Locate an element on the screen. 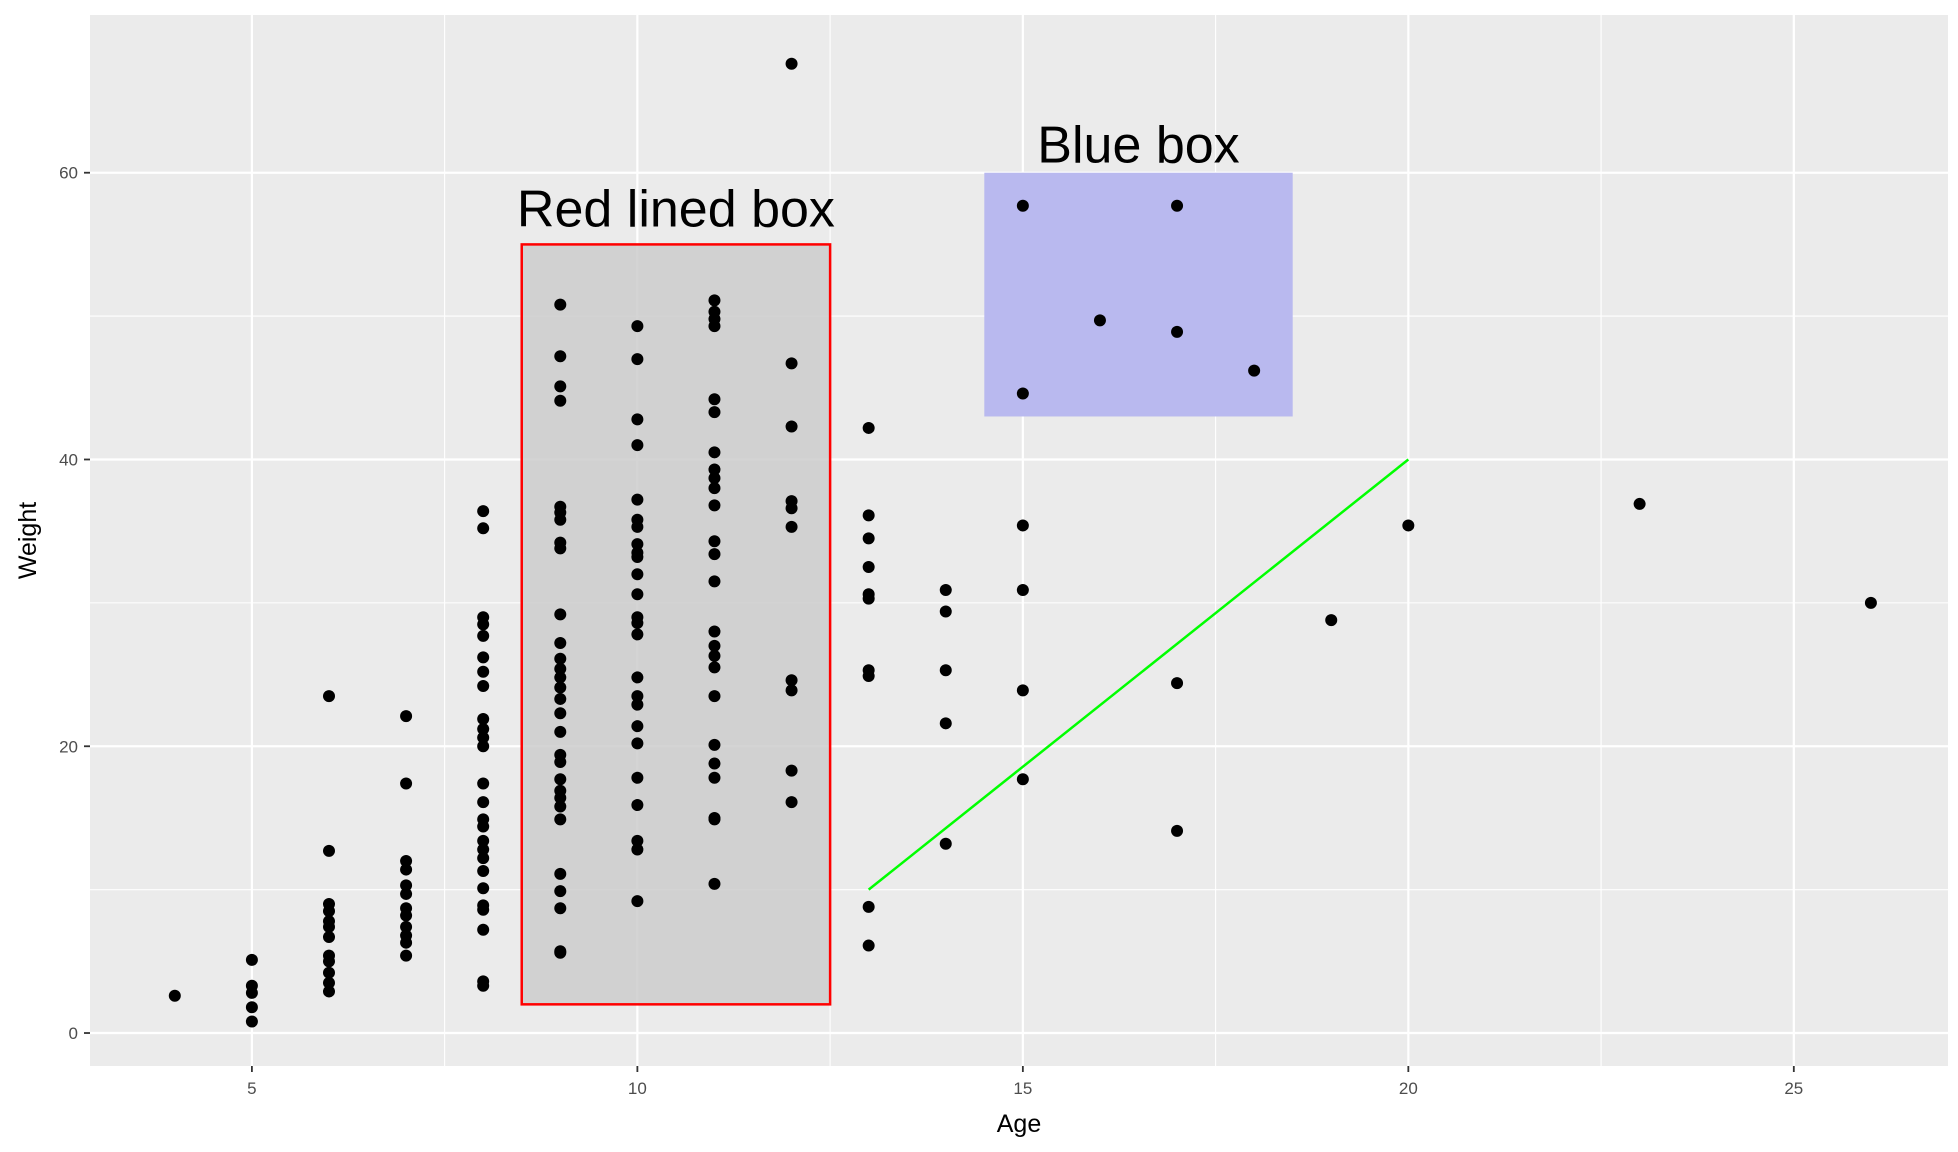 This screenshot has width=1958, height=1152. green-line-segment is located at coordinates (1138, 674).